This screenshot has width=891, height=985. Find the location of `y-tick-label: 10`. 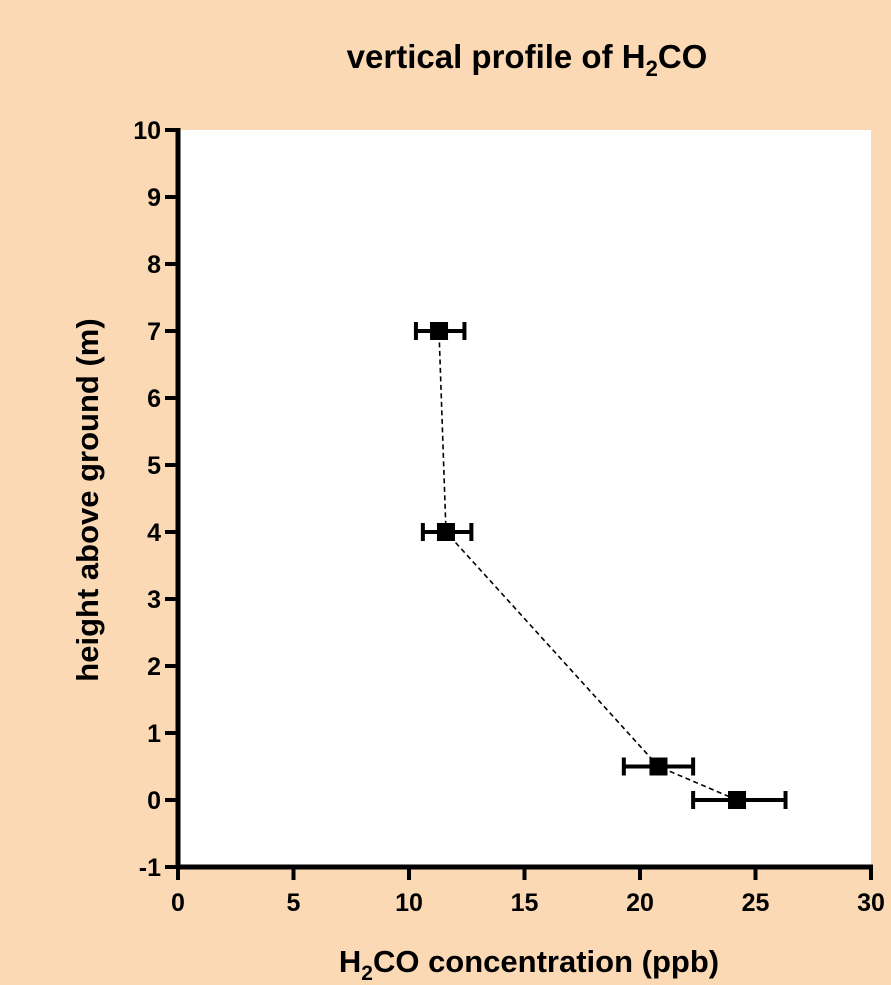

y-tick-label: 10 is located at coordinates (147, 131).